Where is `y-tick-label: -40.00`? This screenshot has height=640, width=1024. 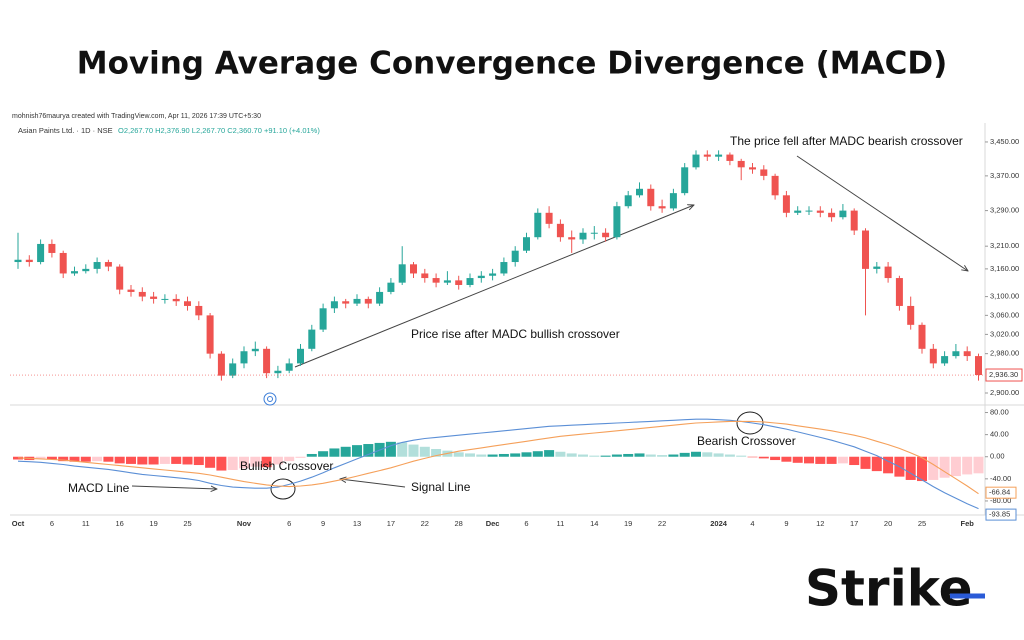
y-tick-label: -40.00 is located at coordinates (1000, 478).